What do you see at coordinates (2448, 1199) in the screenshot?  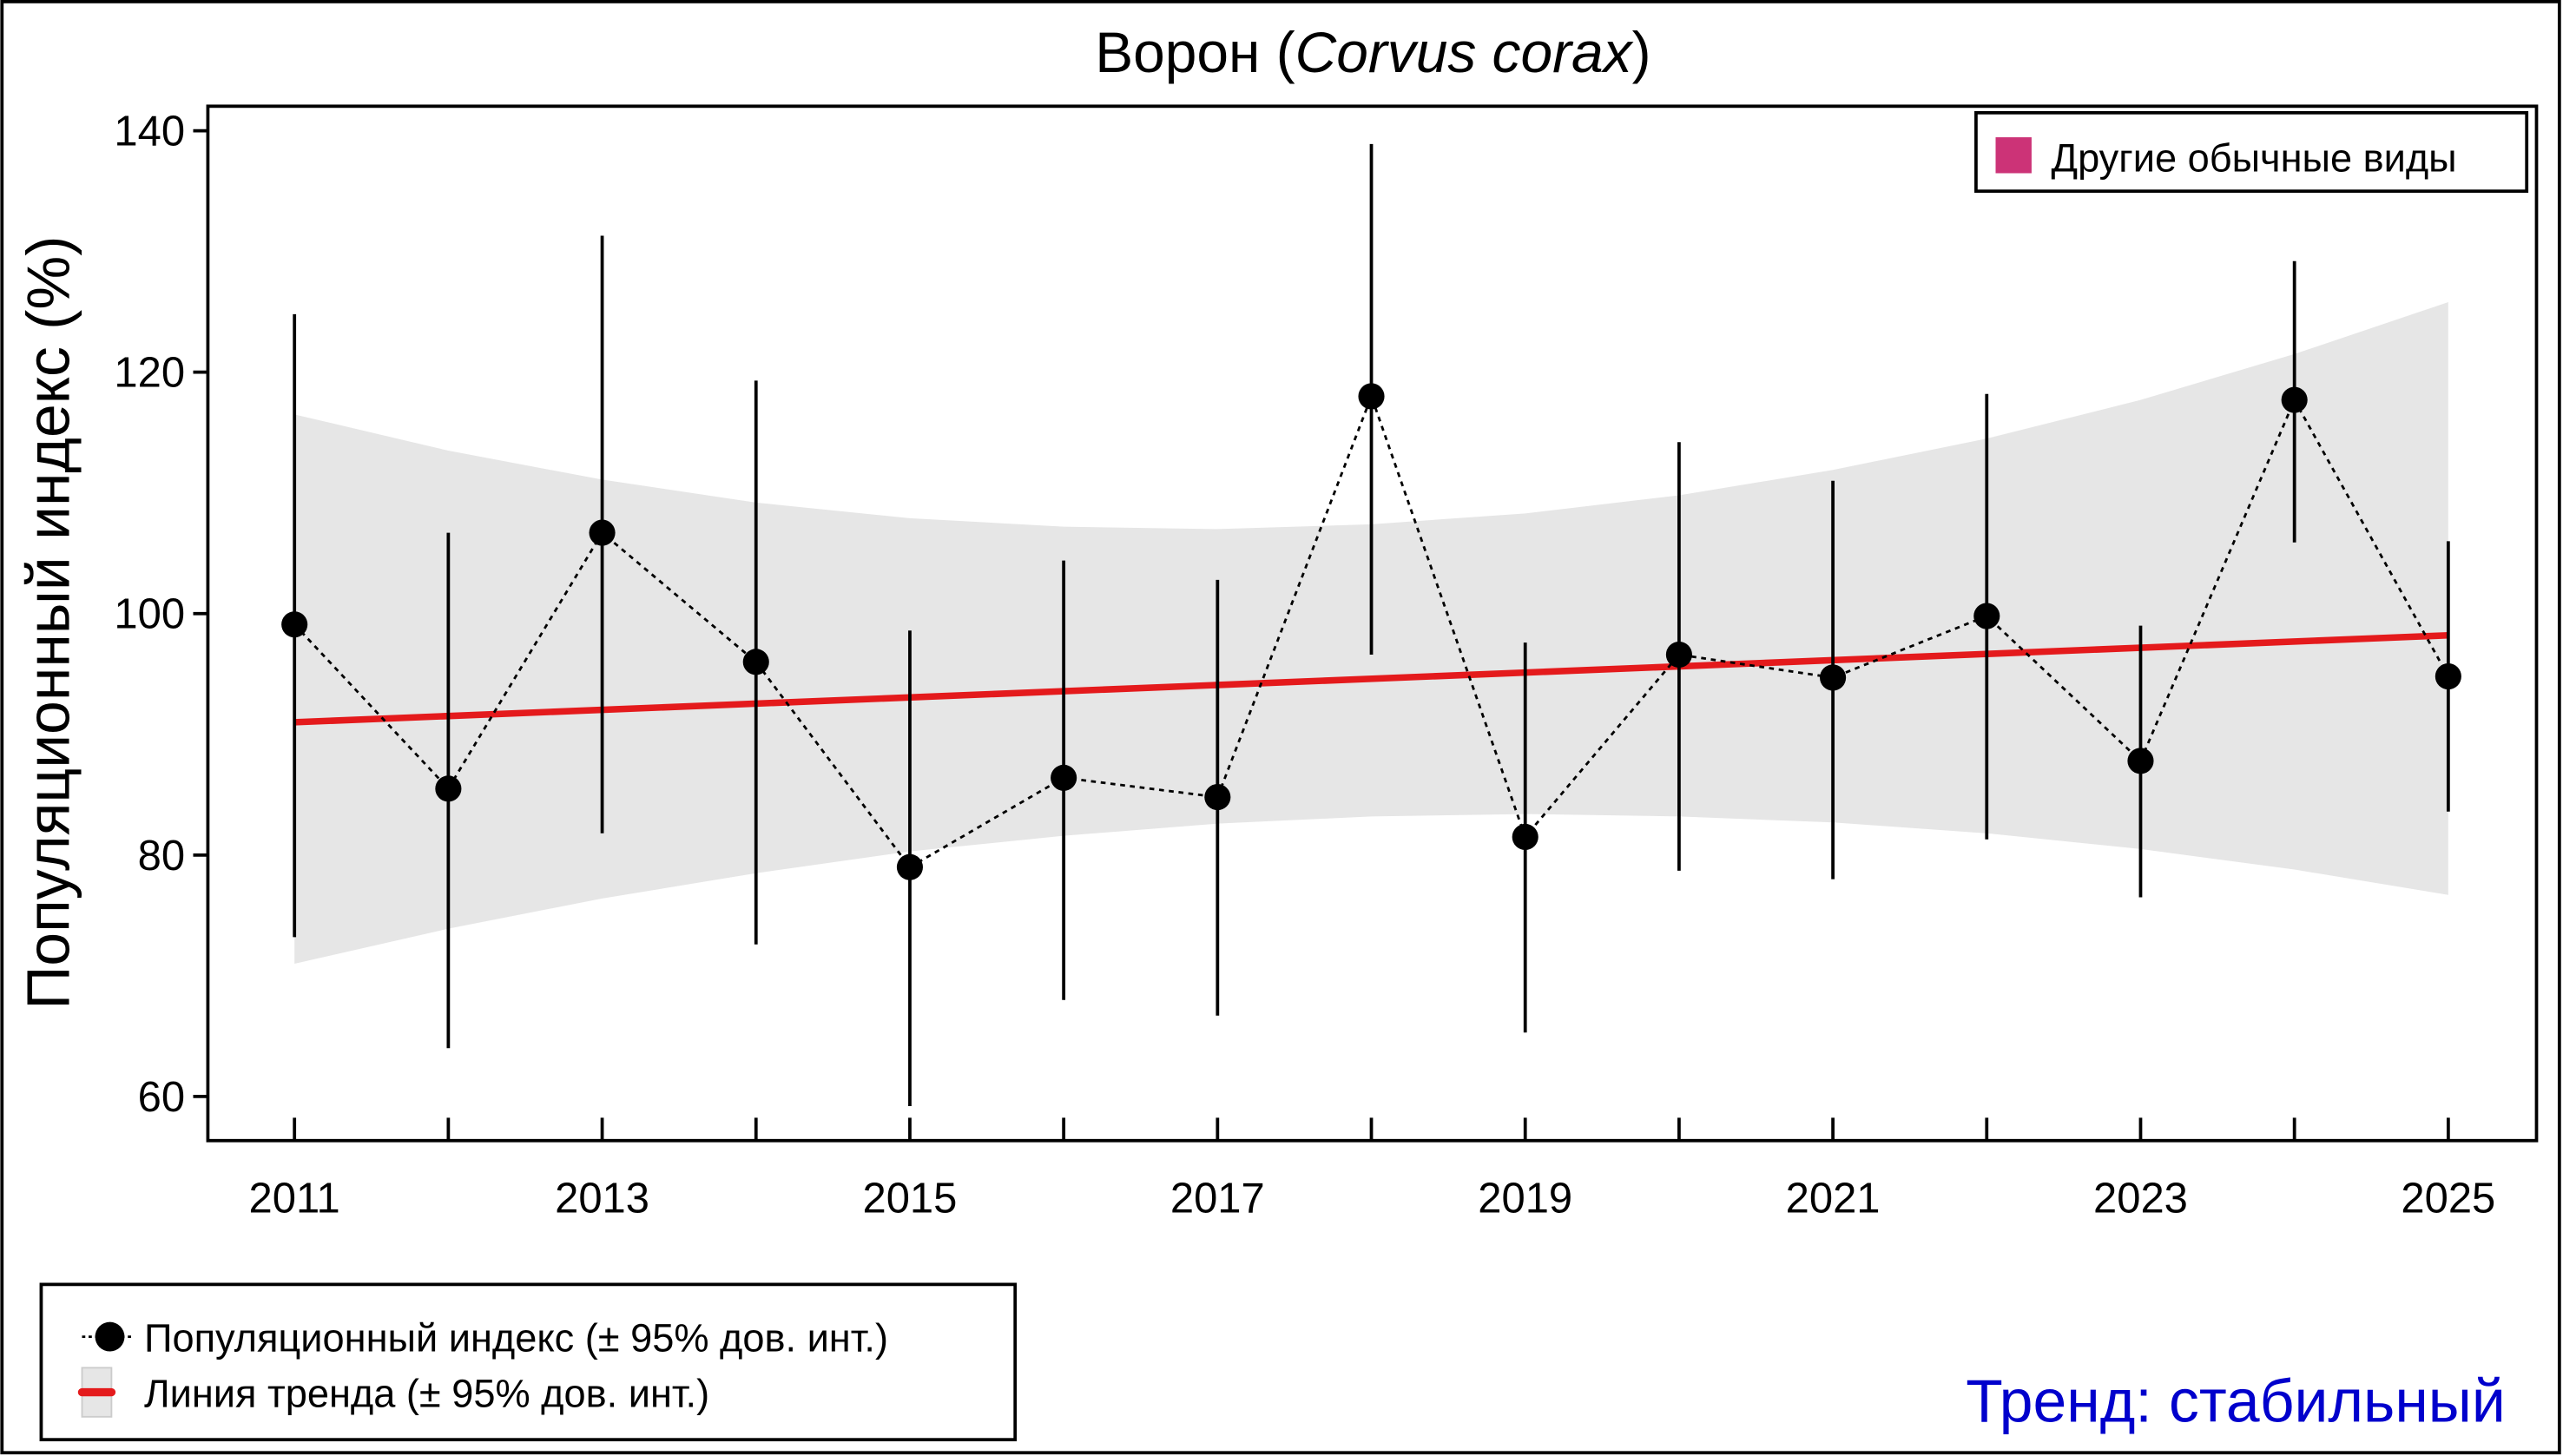 I see `x-tick-label: 2025` at bounding box center [2448, 1199].